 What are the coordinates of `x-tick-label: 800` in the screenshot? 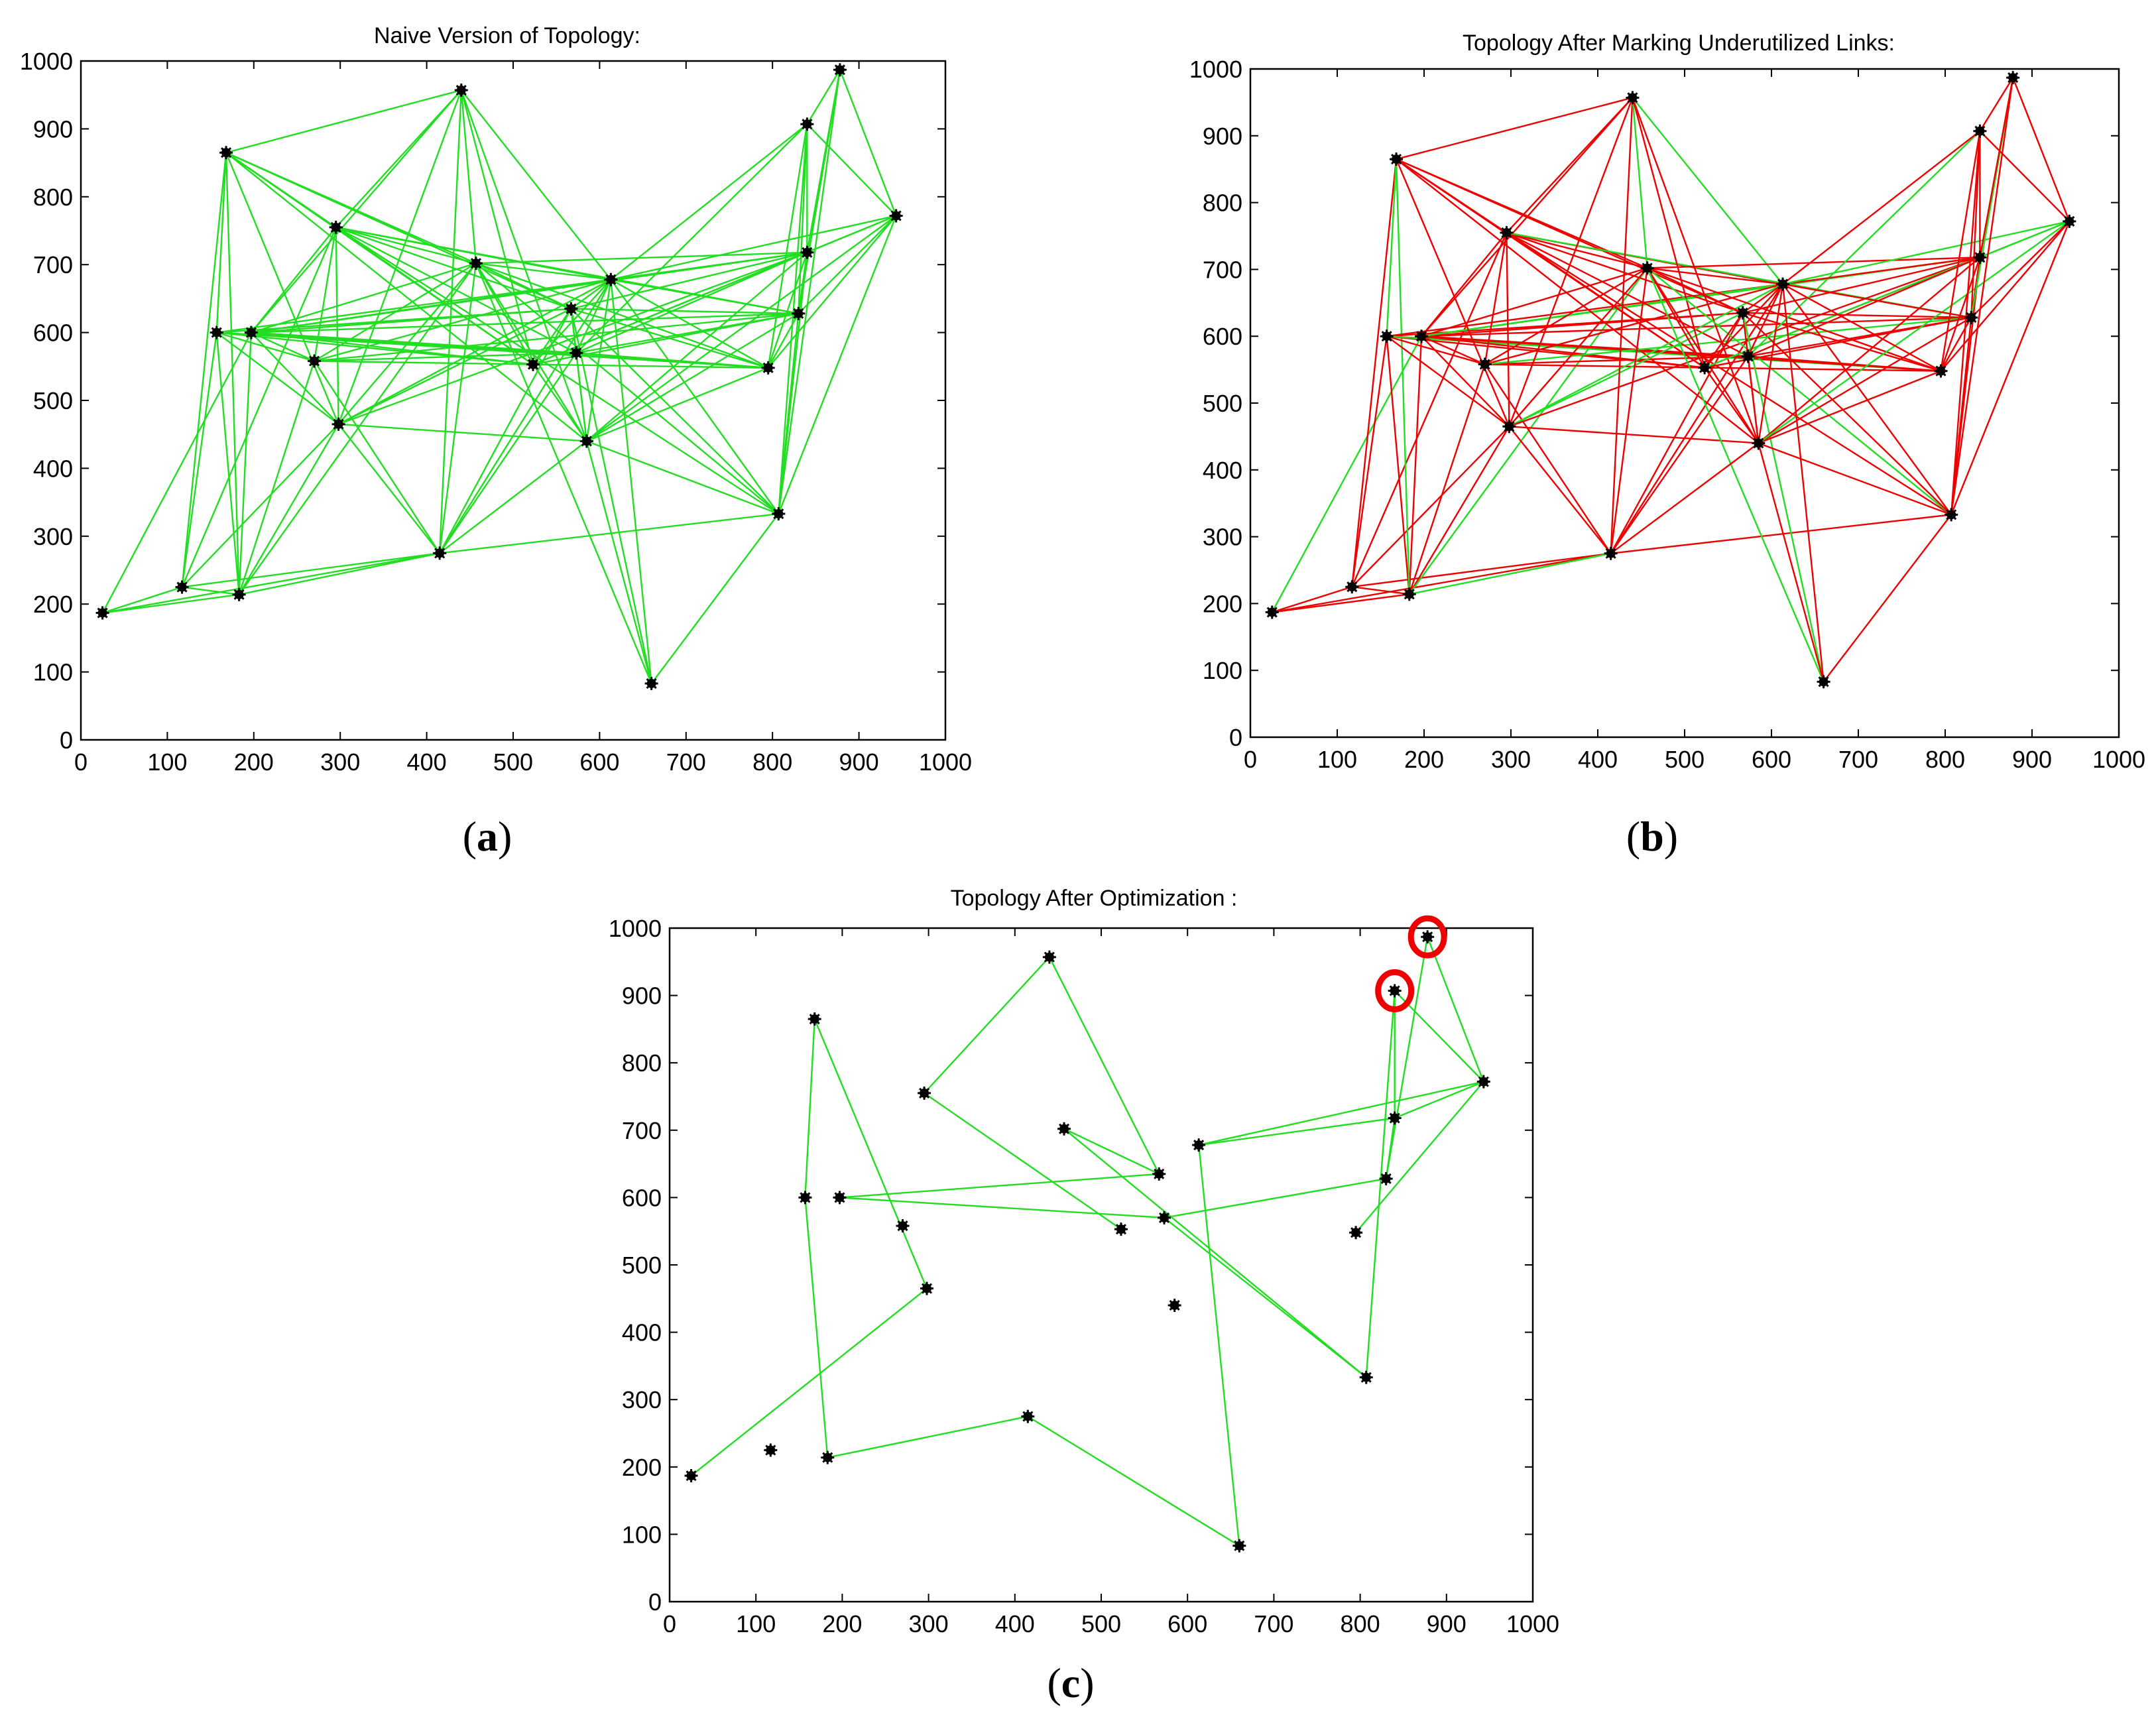 It's located at (772, 762).